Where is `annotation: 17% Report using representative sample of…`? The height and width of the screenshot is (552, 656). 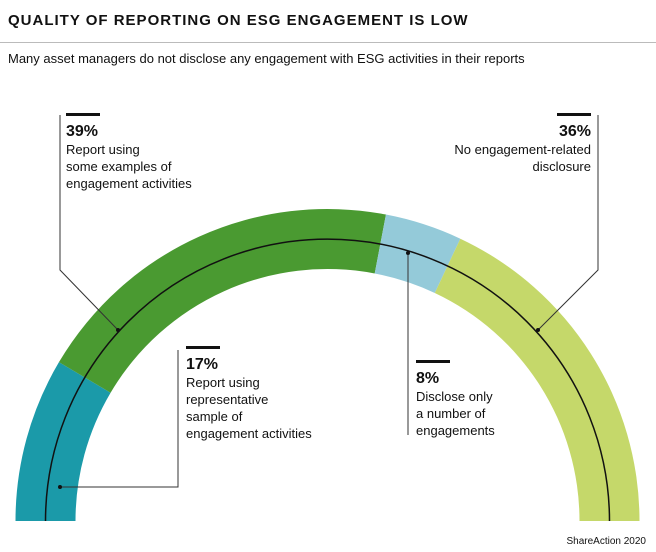 annotation: 17% Report using representative sample of… is located at coordinates (249, 394).